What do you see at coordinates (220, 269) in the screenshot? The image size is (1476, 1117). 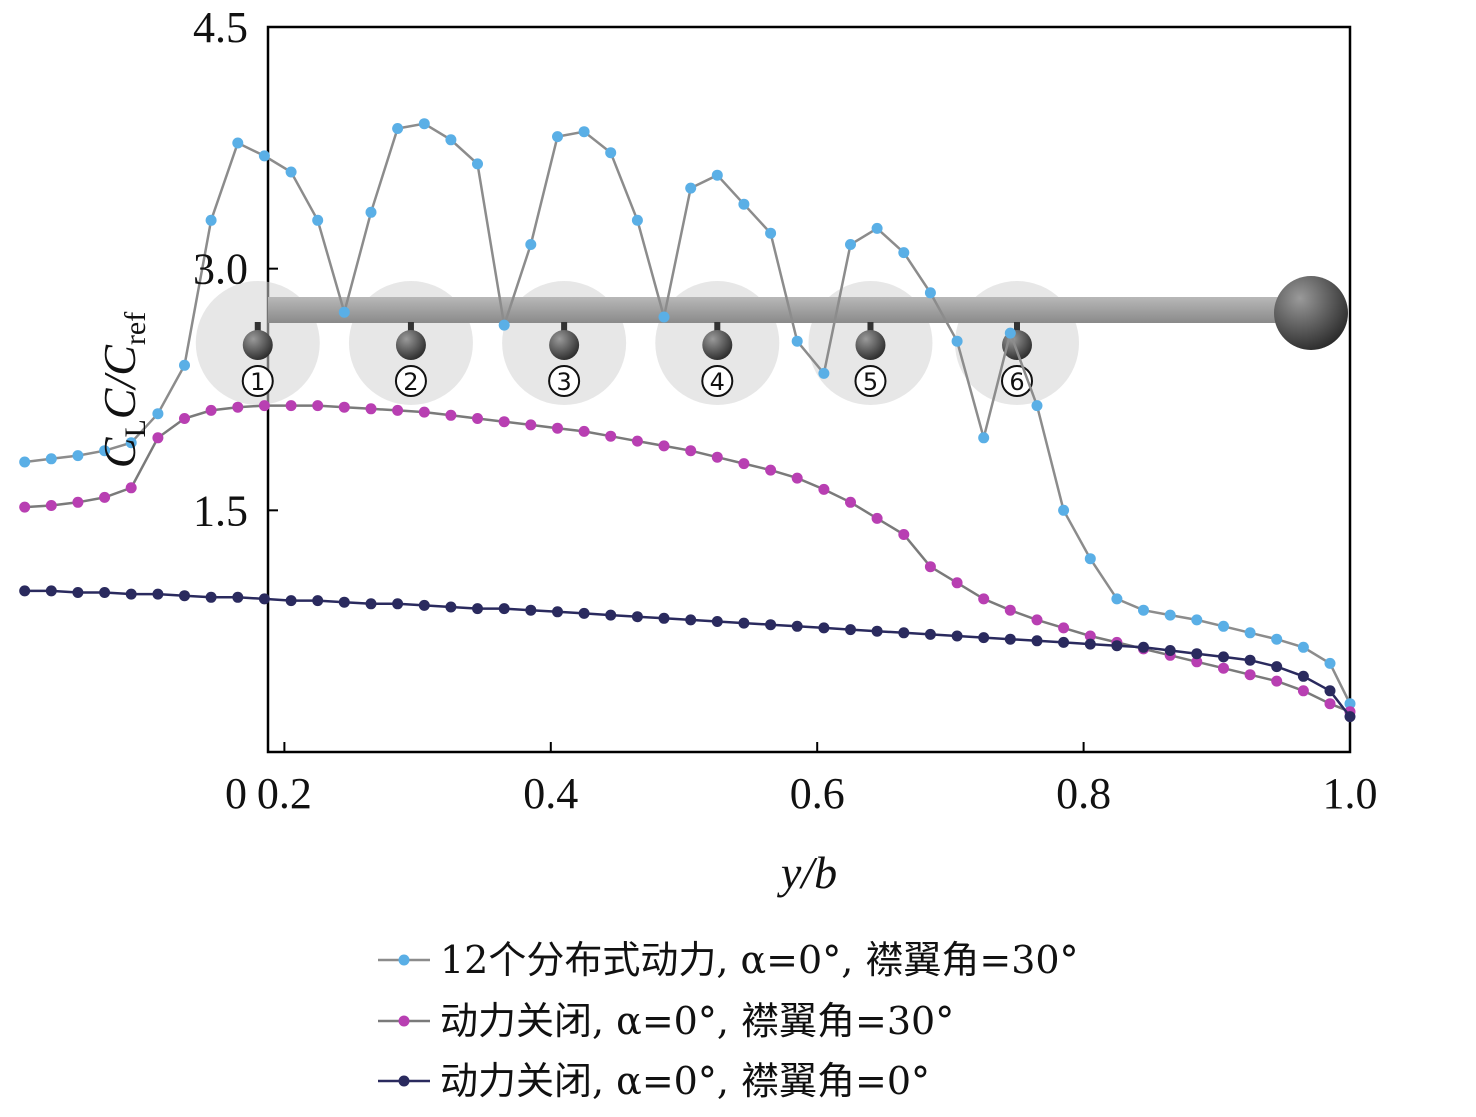 I see `y-tick-label: 3.0` at bounding box center [220, 269].